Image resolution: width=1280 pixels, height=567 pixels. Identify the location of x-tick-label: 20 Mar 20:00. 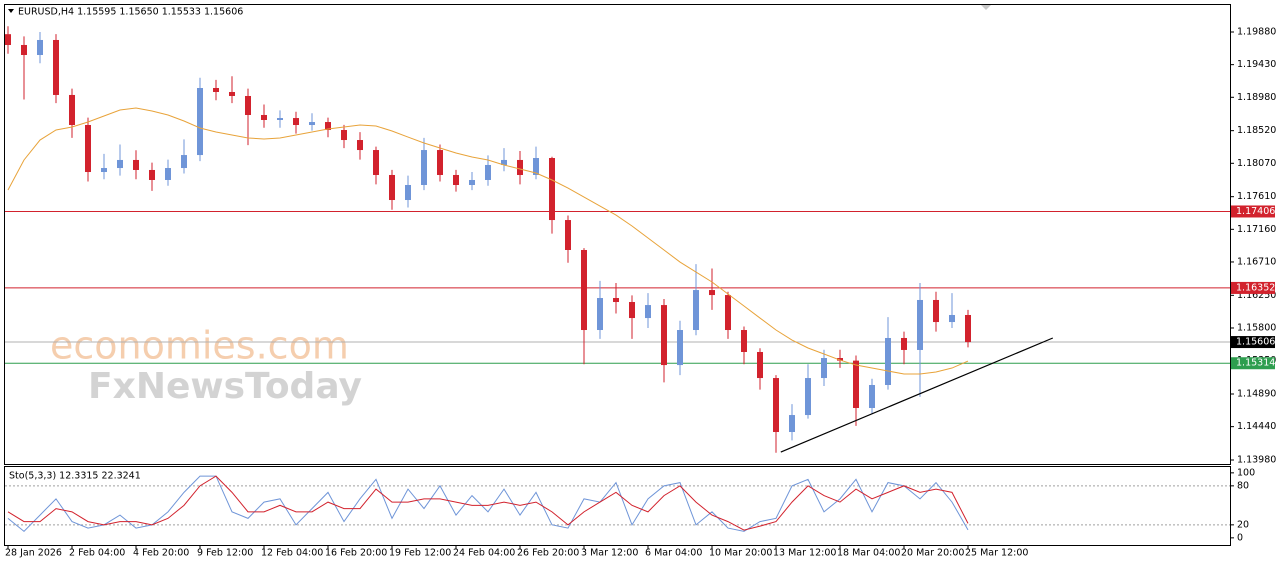
(932, 553).